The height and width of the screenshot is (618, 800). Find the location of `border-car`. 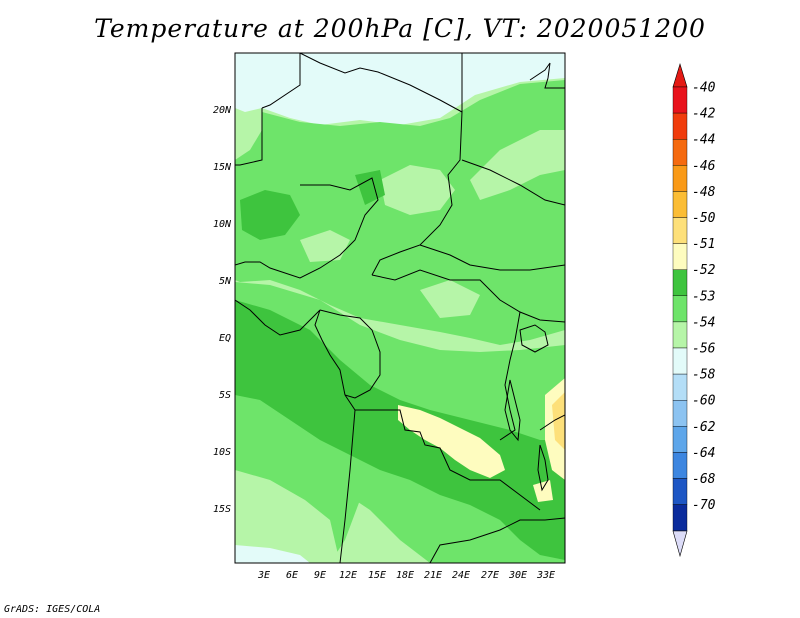

border-car is located at coordinates (468, 296).